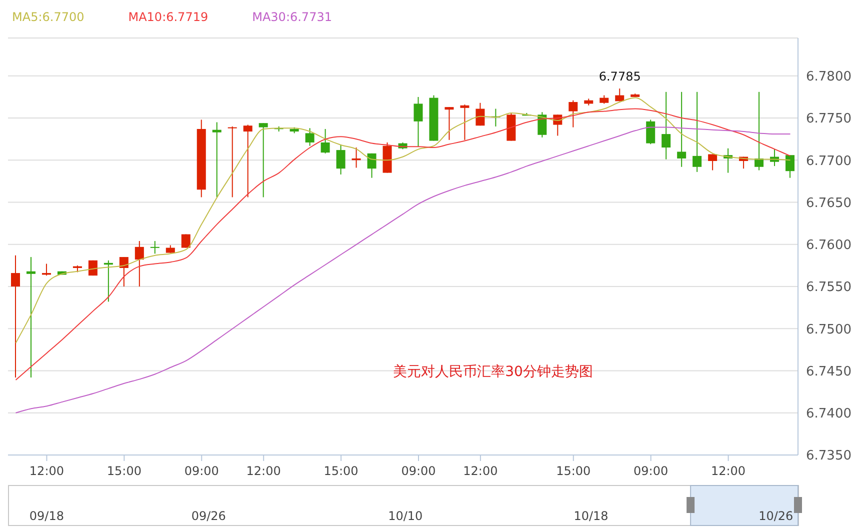 This screenshot has width=860, height=530. What do you see at coordinates (46, 516) in the screenshot?
I see `text: 09/18` at bounding box center [46, 516].